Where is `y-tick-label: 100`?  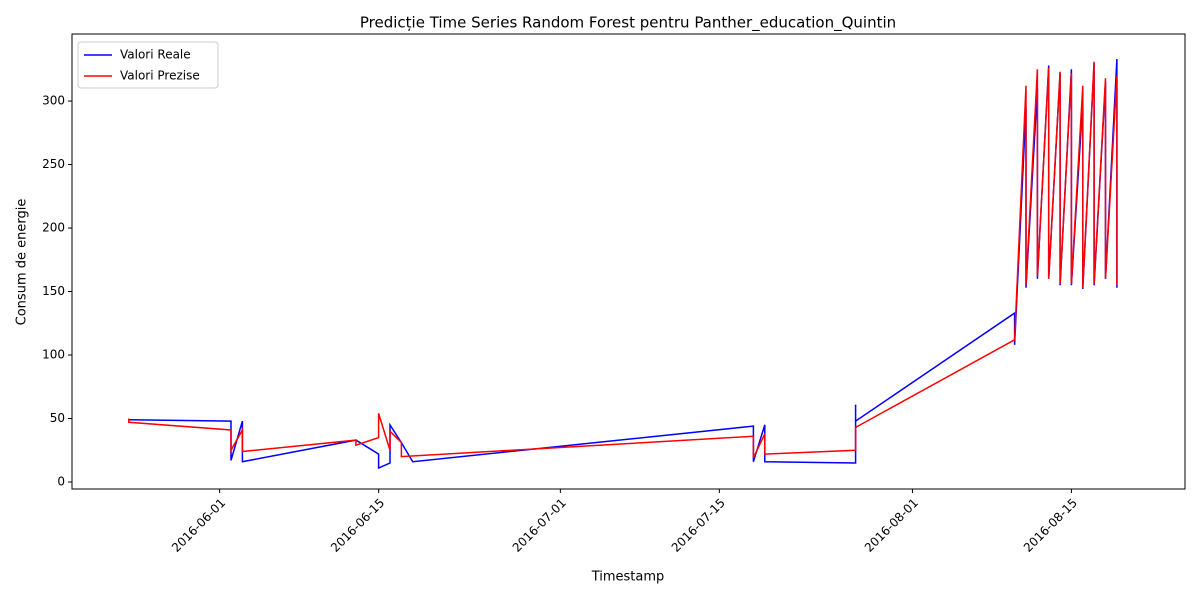 y-tick-label: 100 is located at coordinates (53, 355).